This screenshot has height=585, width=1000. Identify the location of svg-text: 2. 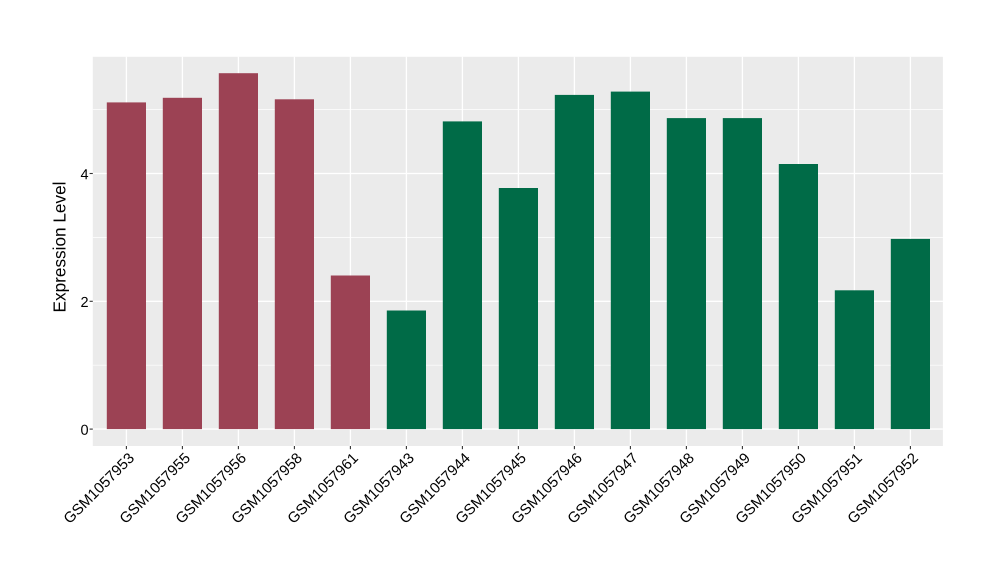
(85, 303).